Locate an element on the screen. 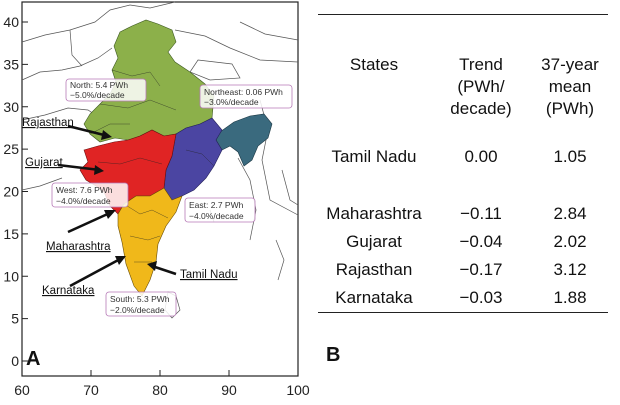 This screenshot has height=405, width=620. northeast-annotation: Northeast: 0.06 PWh −3.0%/decade is located at coordinates (246, 96).